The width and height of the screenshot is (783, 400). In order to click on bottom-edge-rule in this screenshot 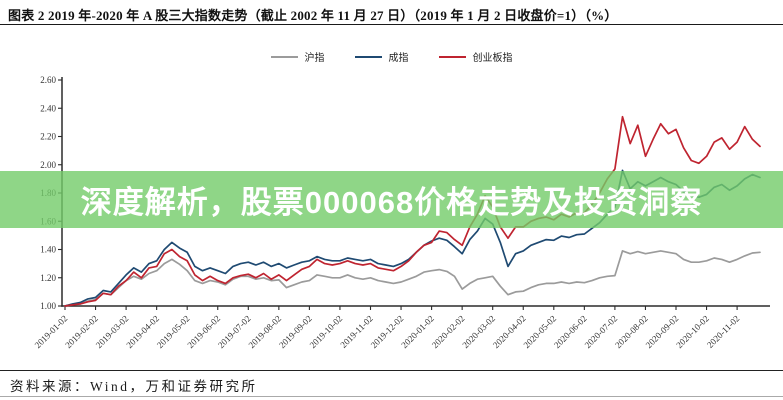, I will do `click(391, 396)`.